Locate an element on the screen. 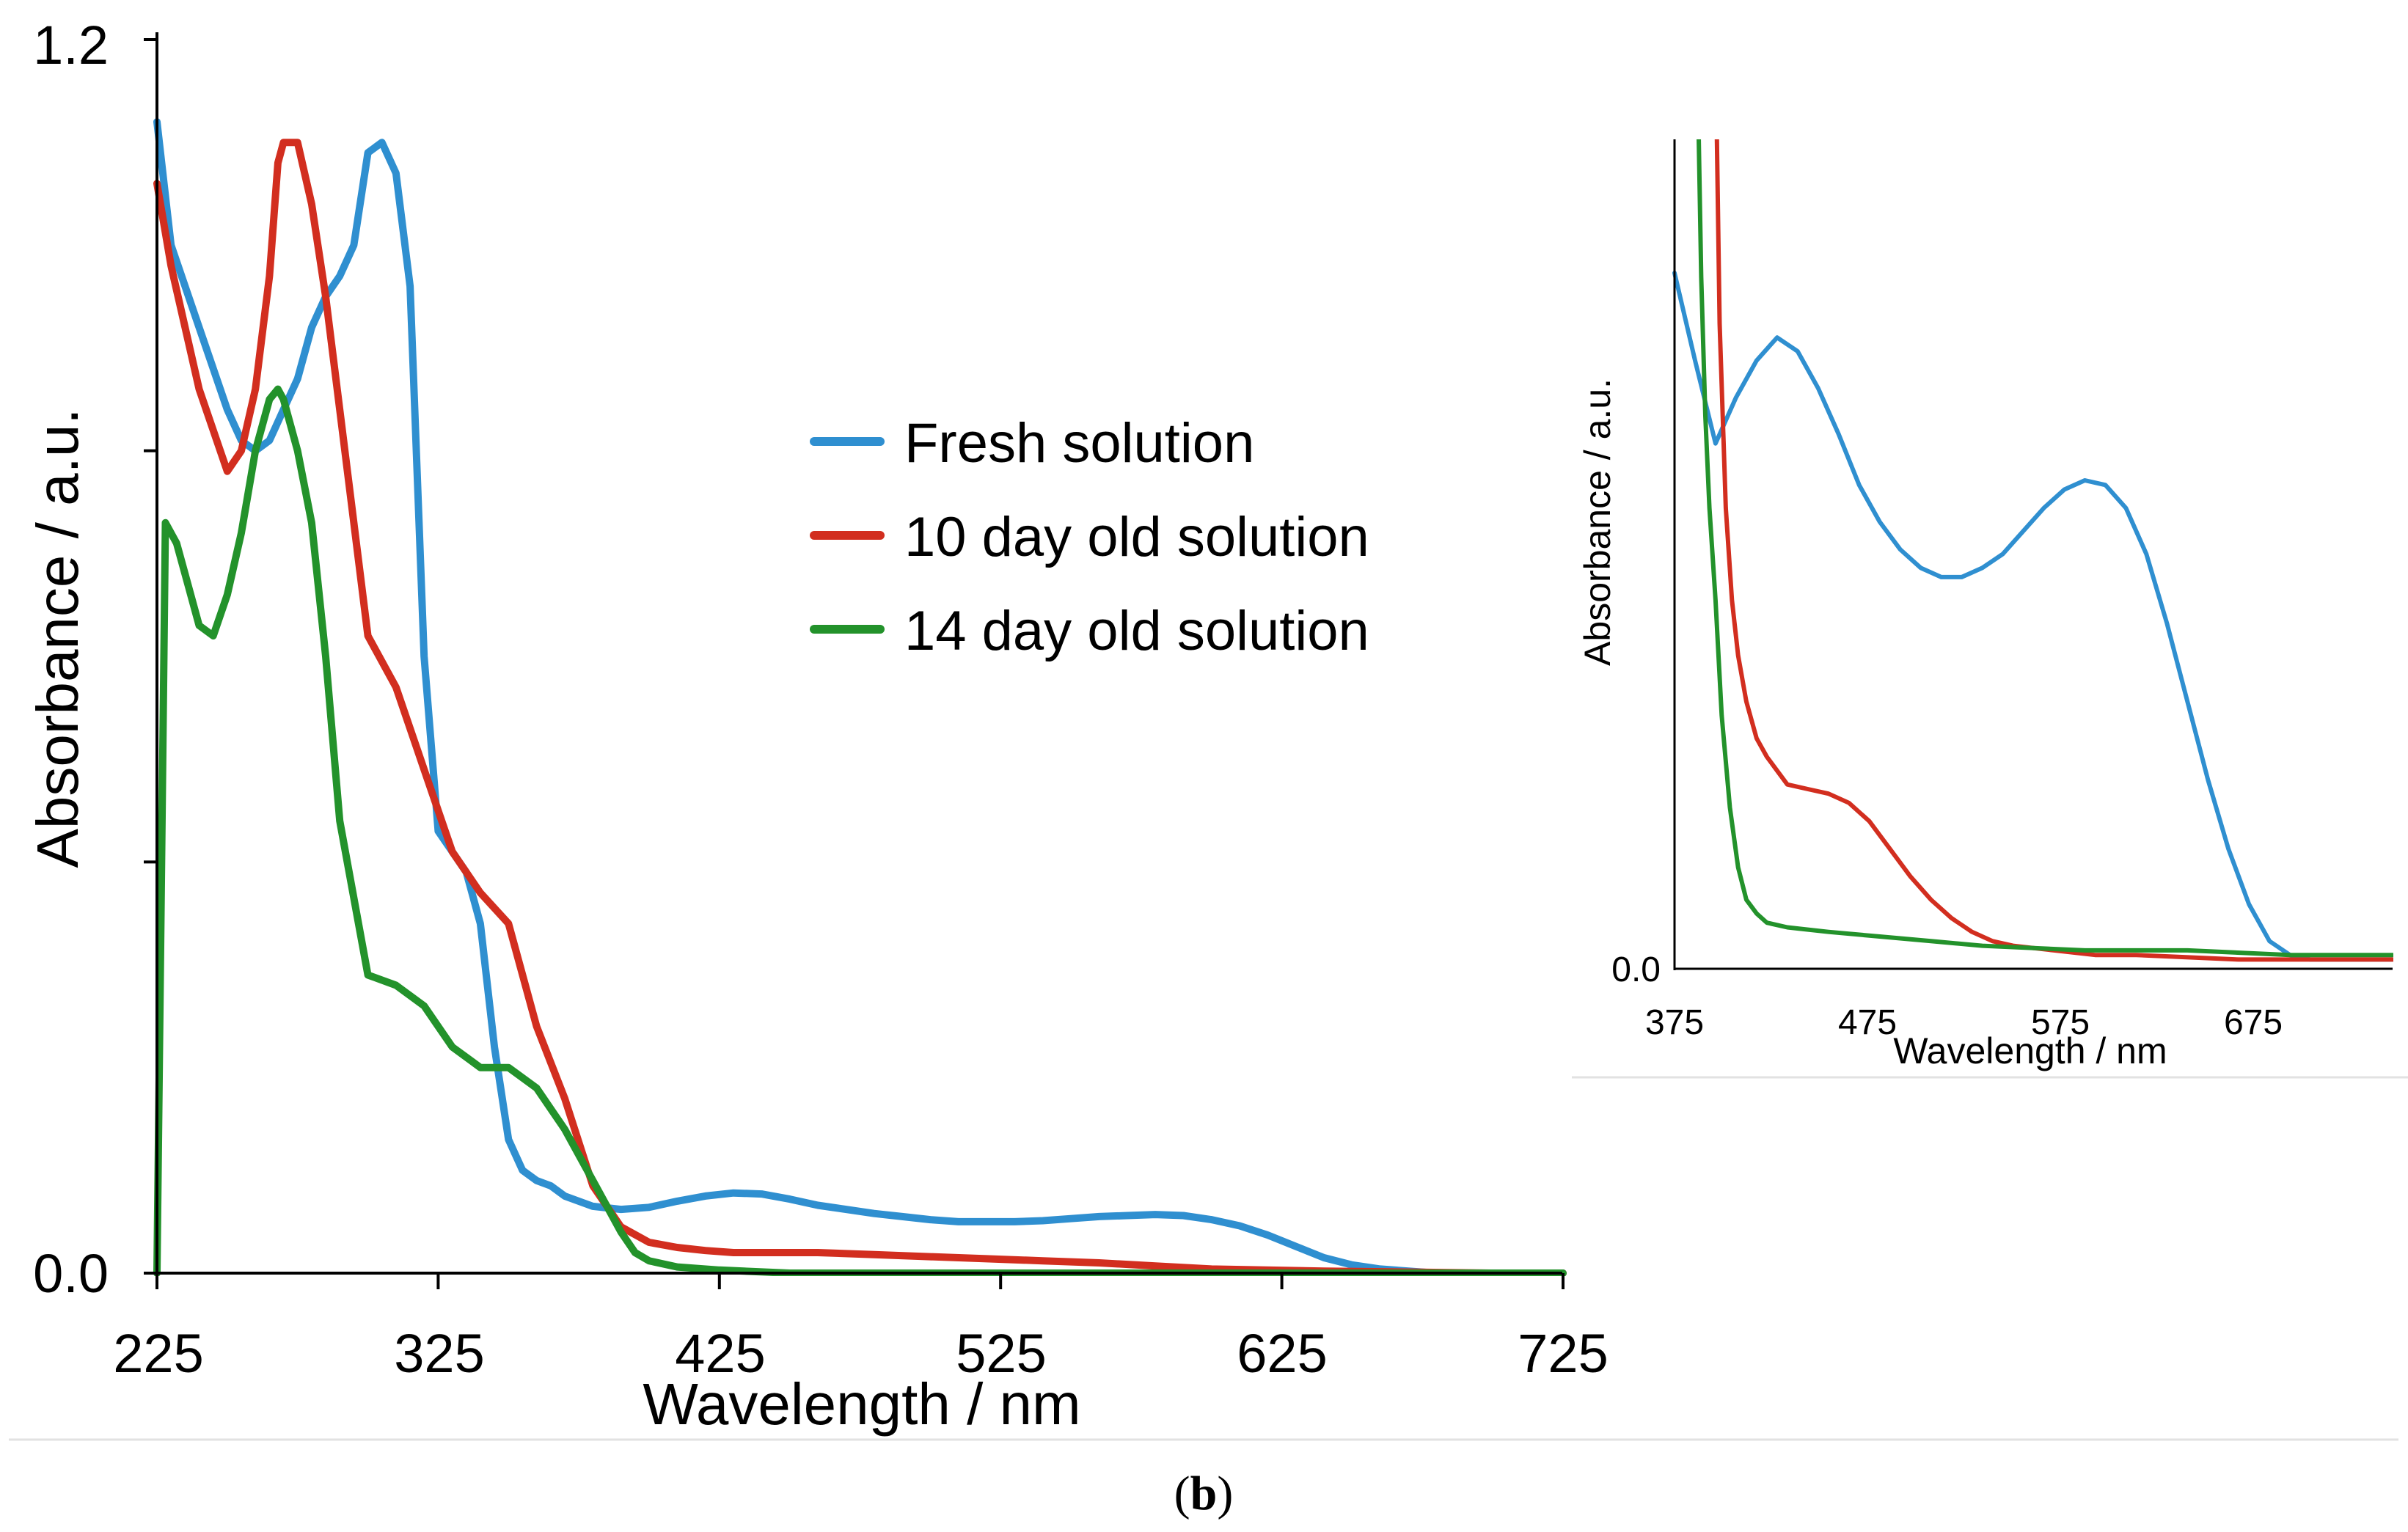 The image size is (2408, 1532). inset-x-axis-title: Wavelength / nm is located at coordinates (2030, 1050).